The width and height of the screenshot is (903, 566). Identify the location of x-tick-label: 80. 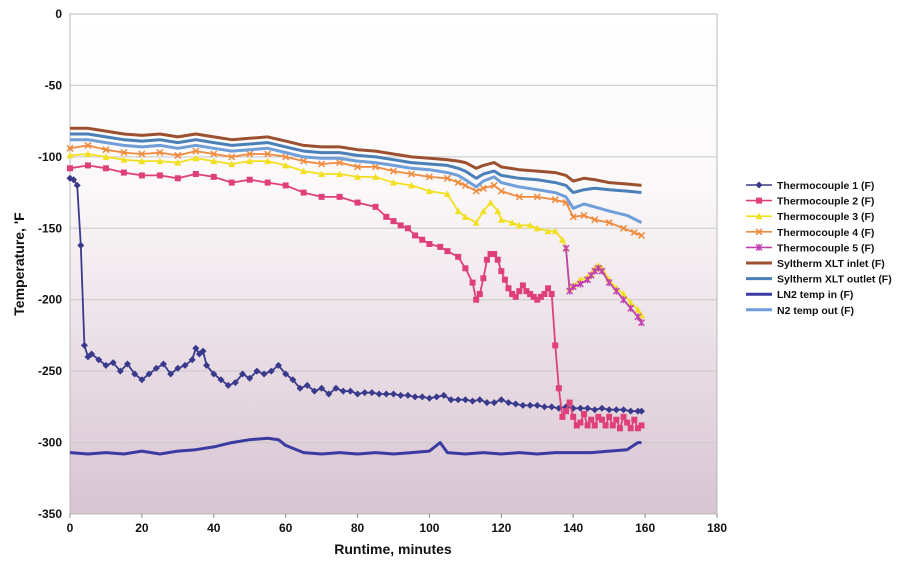
(358, 528).